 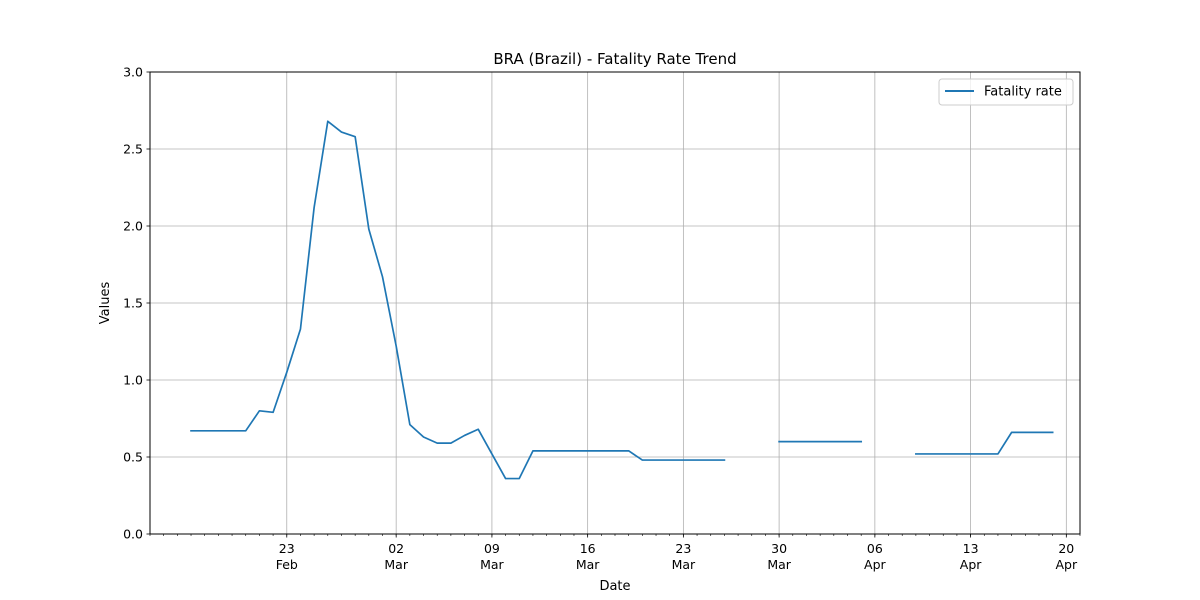 What do you see at coordinates (492, 548) in the screenshot?
I see `x-tick-label-day: 09` at bounding box center [492, 548].